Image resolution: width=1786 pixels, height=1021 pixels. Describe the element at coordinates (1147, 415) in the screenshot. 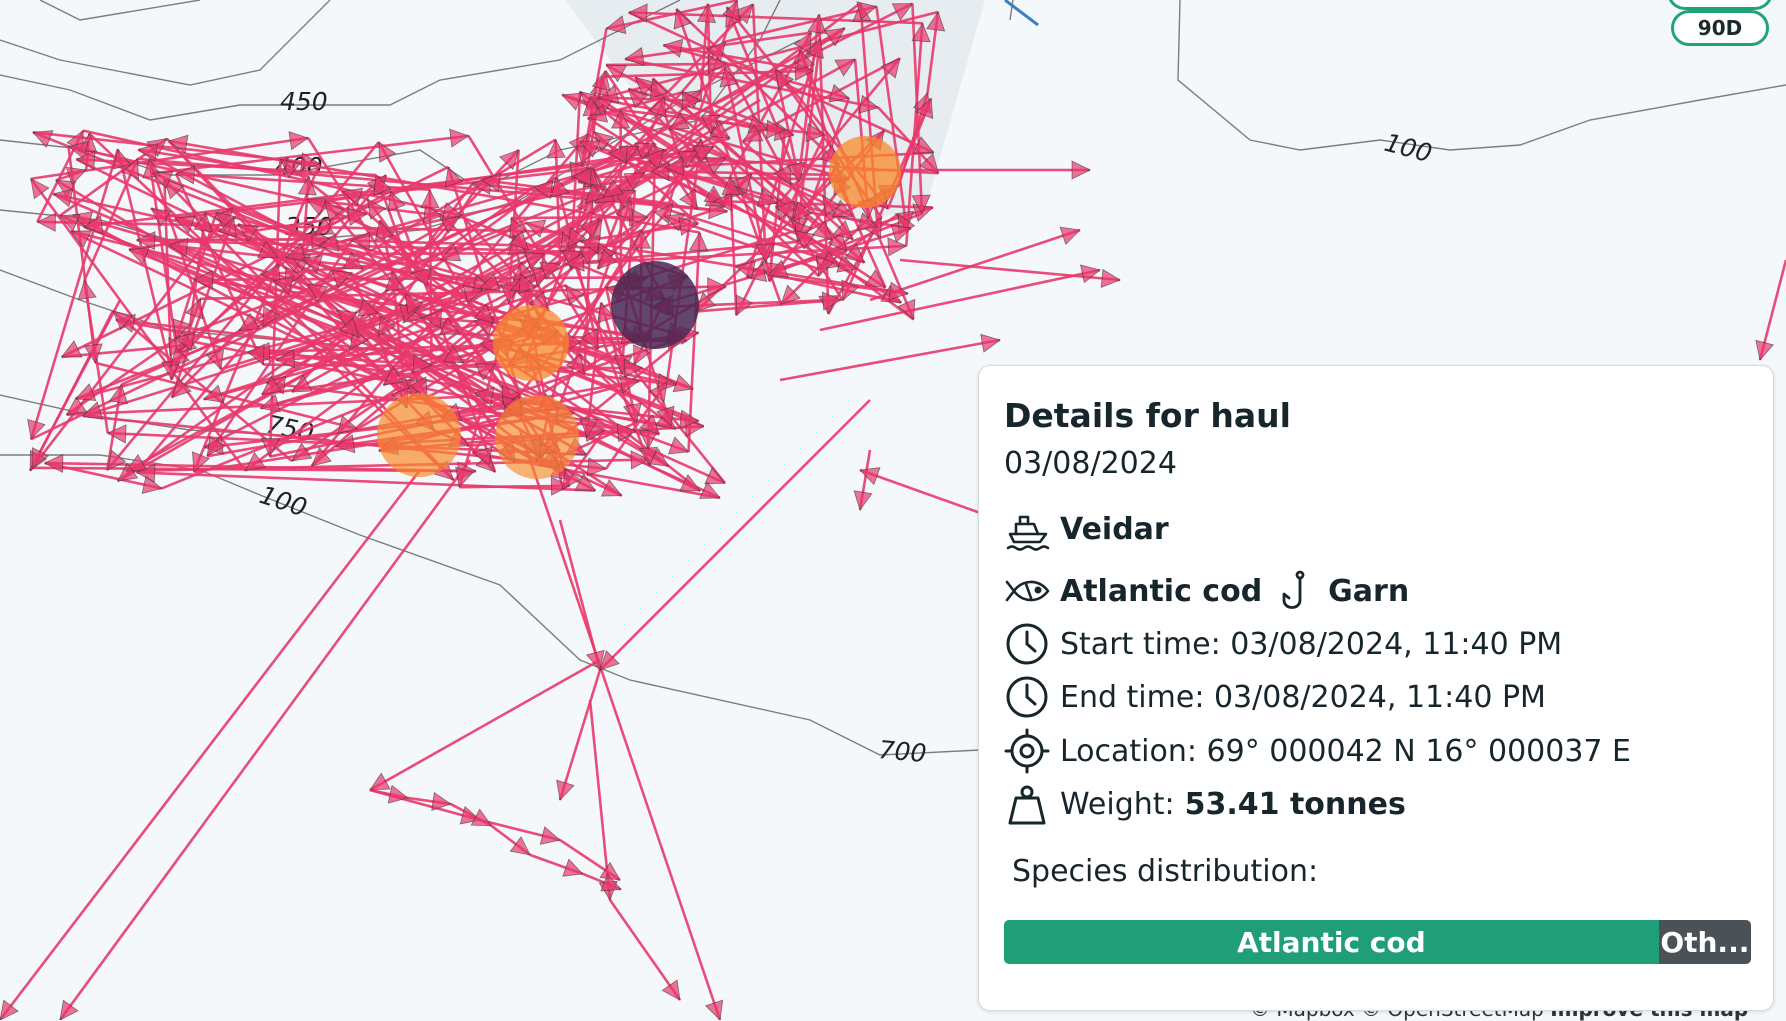

I see `panel-title: Details for haul` at that location.